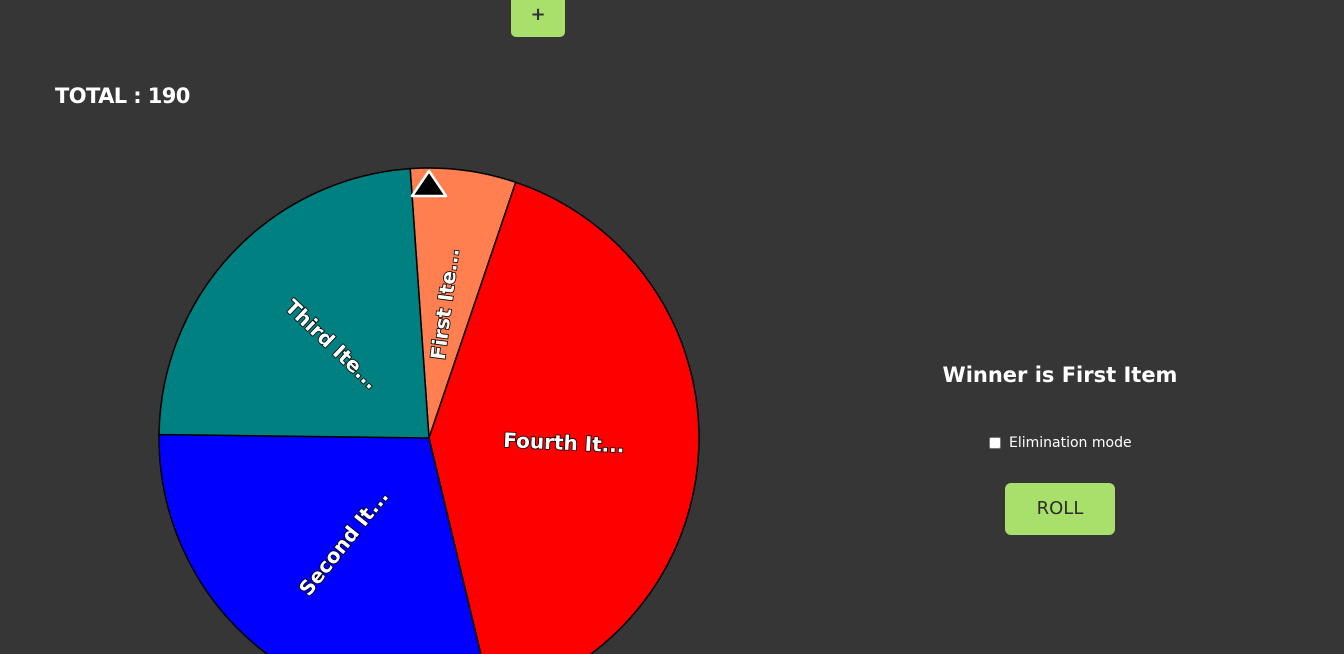  Describe the element at coordinates (1060, 375) in the screenshot. I see `winner-text: Winner is First Item` at that location.